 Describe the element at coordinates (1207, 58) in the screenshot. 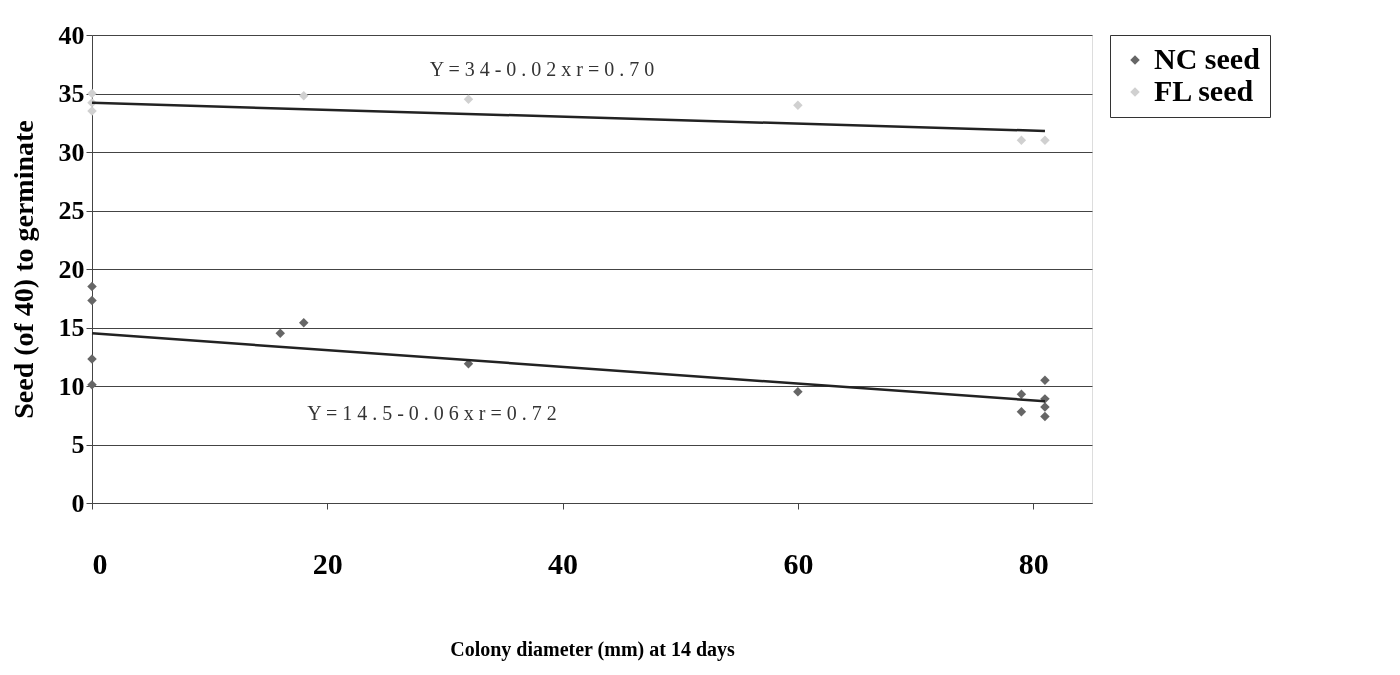

I see `legend-label: NC seed` at that location.